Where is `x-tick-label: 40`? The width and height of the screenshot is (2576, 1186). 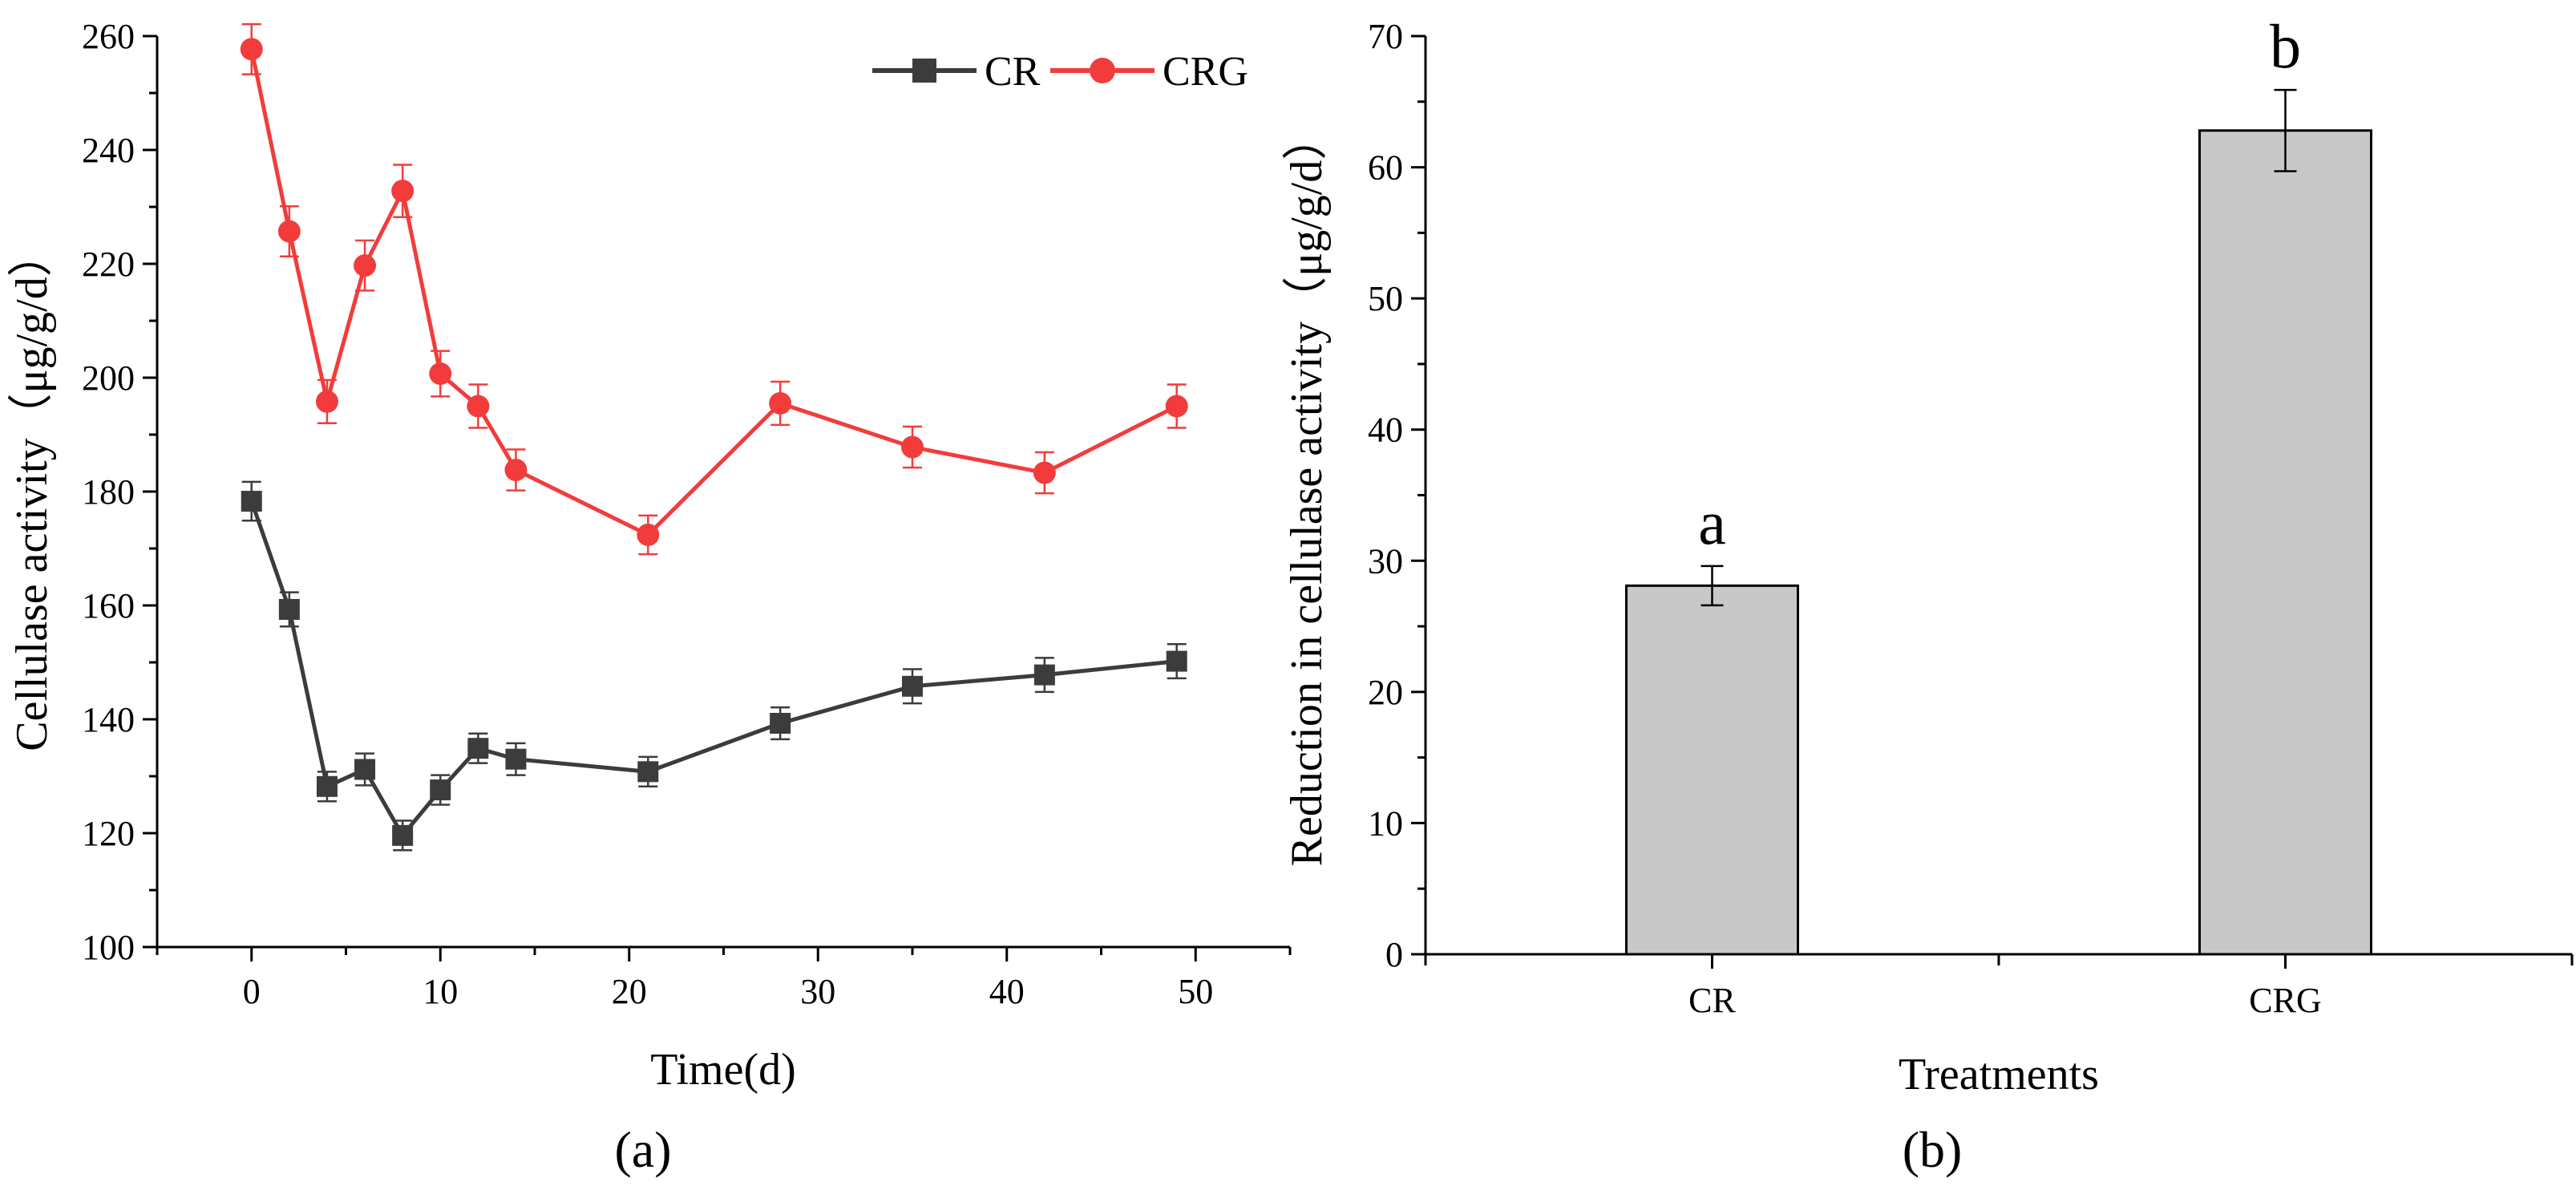 x-tick-label: 40 is located at coordinates (1007, 991).